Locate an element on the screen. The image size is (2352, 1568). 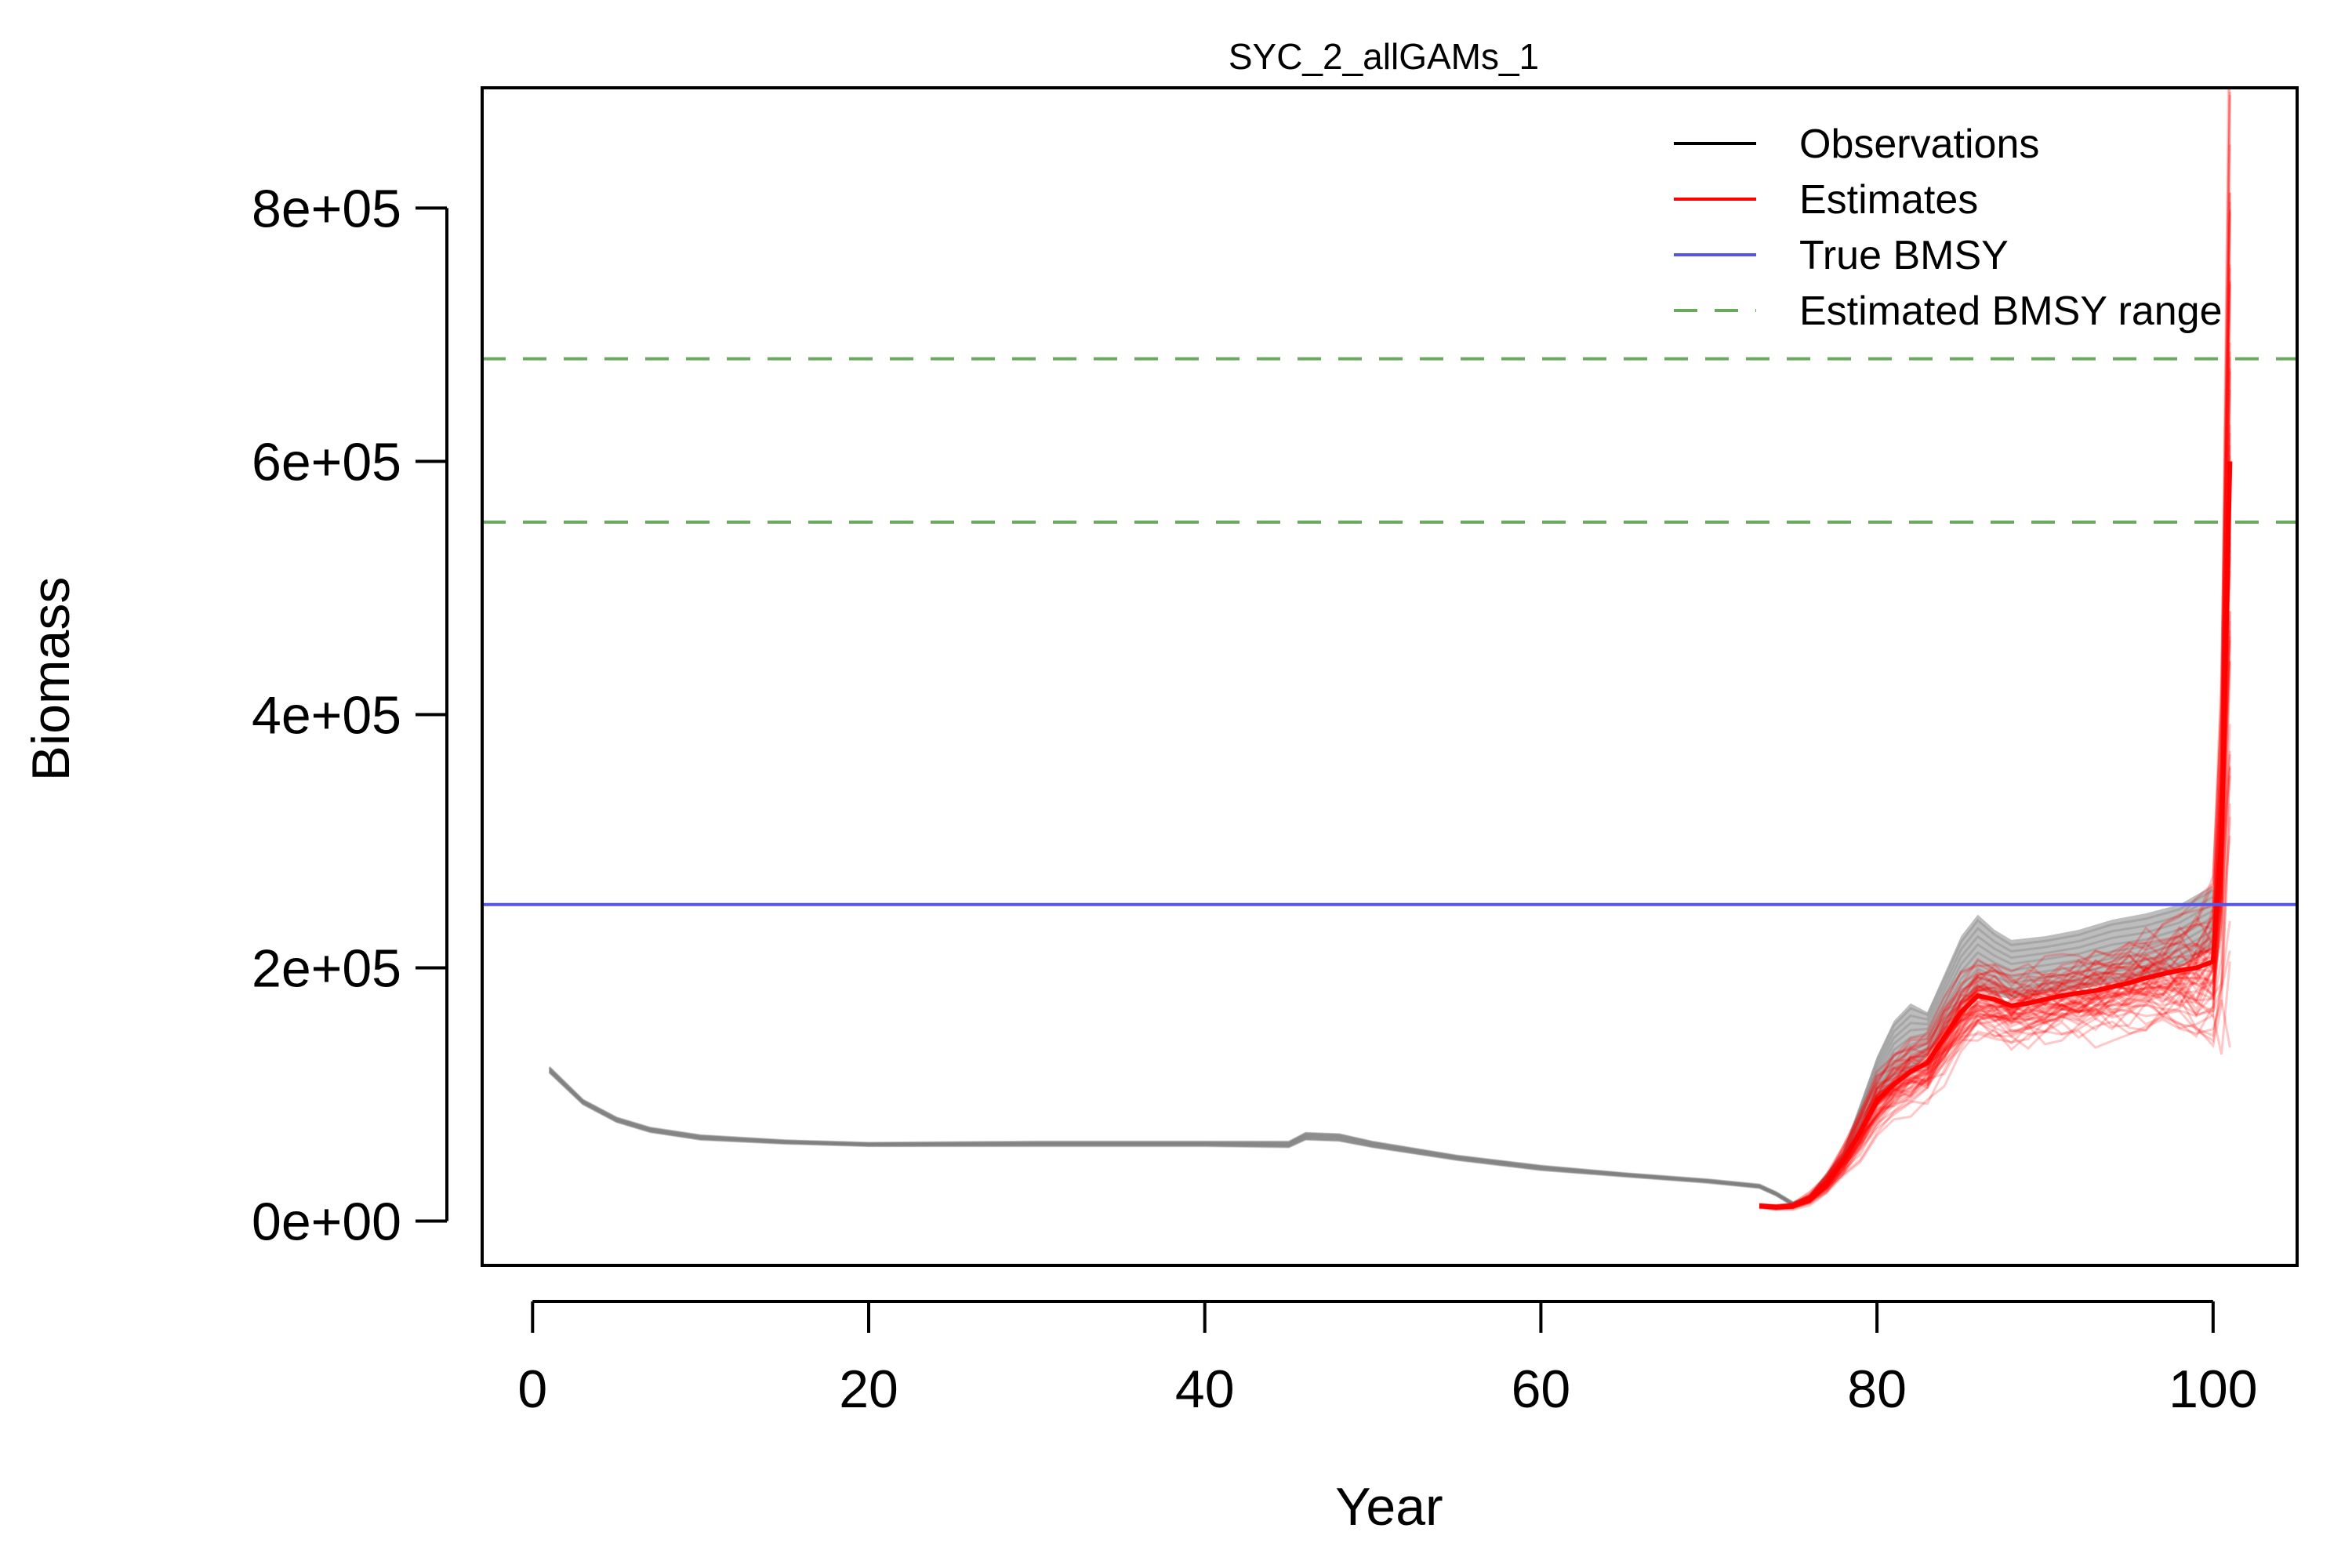
y-axis-label: Biomass is located at coordinates (51, 679).